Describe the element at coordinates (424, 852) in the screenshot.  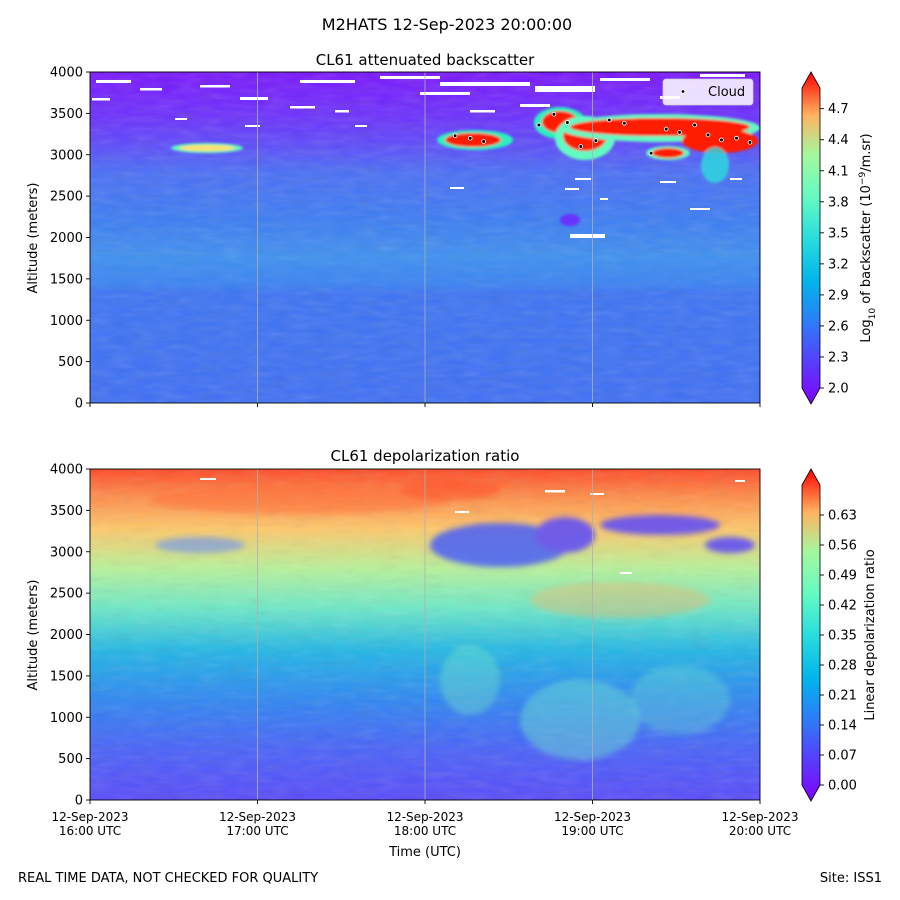
I see `x-axis-label: Time (UTC)` at that location.